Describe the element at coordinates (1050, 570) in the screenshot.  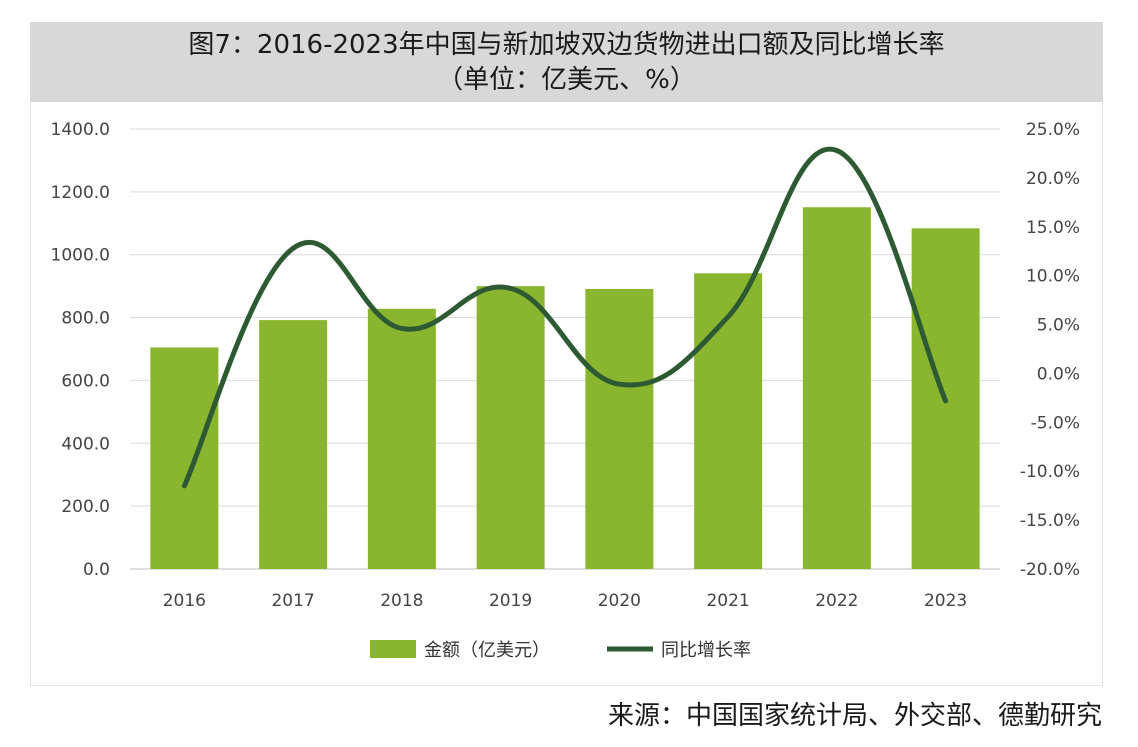
I see `y-right-tick-label: -20.0%` at that location.